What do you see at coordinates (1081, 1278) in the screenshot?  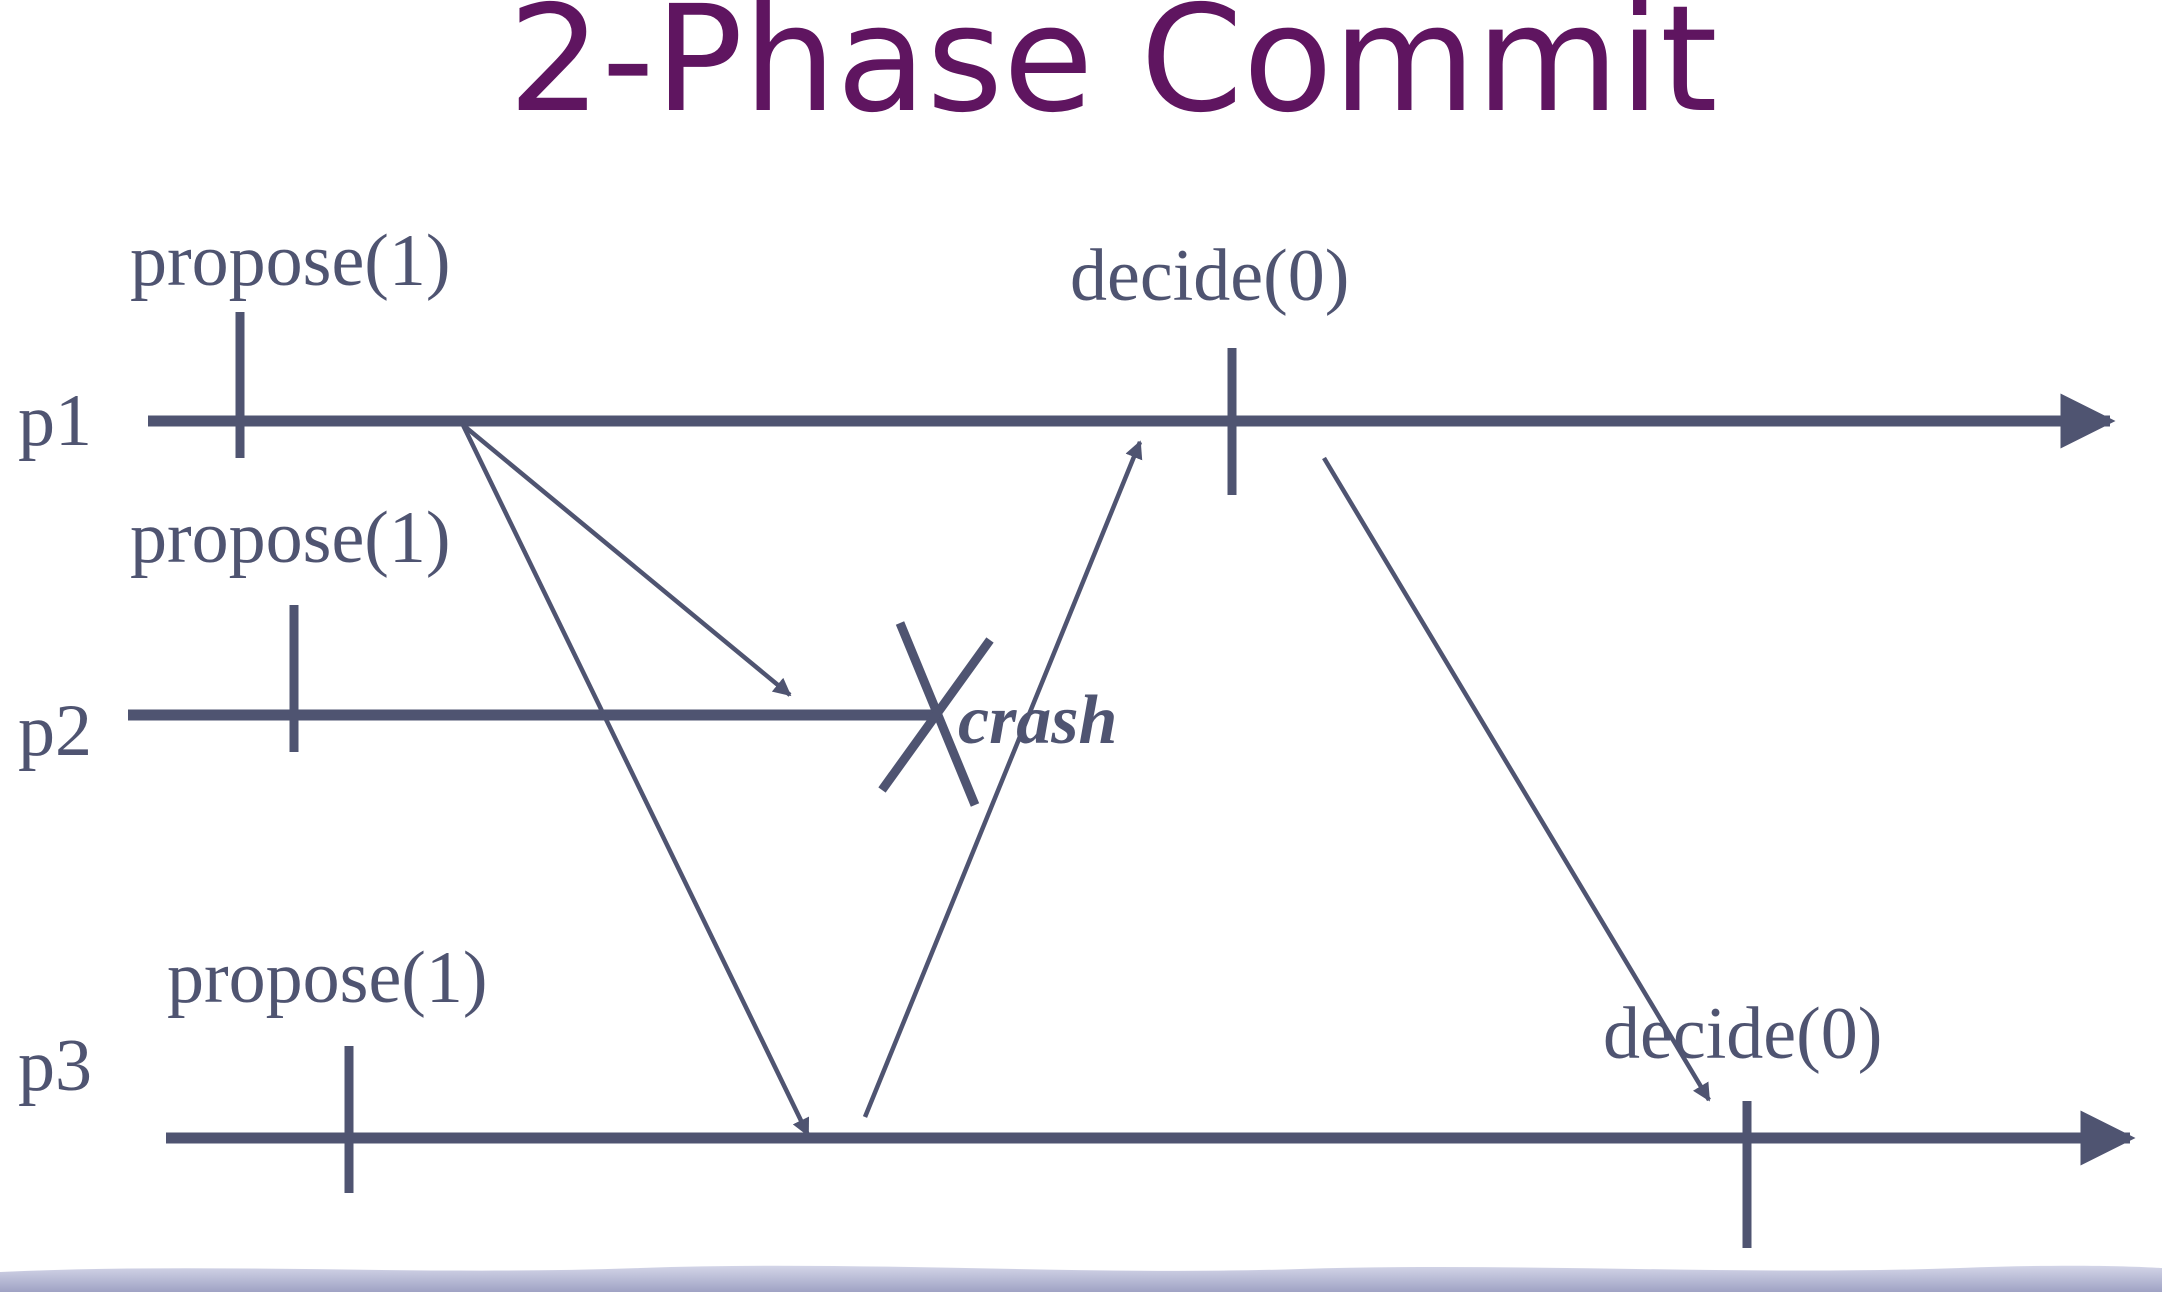 I see `footer-wave` at bounding box center [1081, 1278].